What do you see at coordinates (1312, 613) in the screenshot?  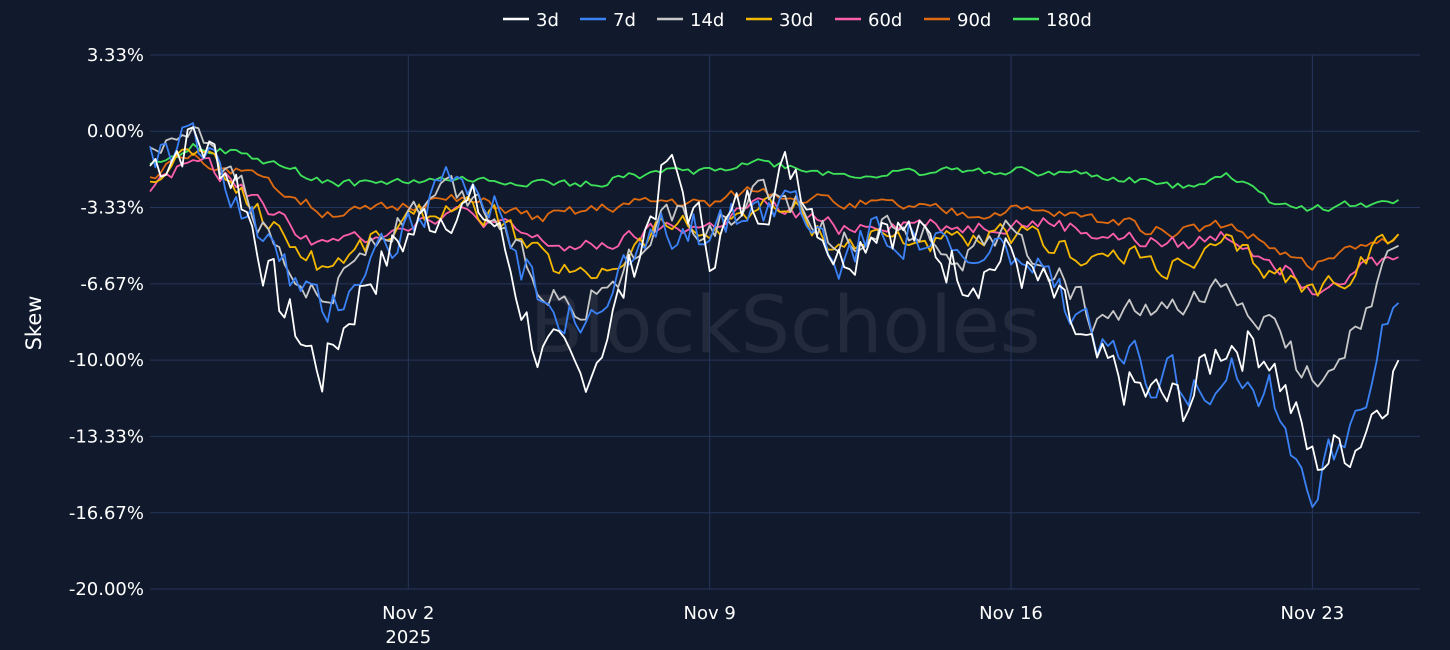 I see `x-tick-label: Nov 23` at bounding box center [1312, 613].